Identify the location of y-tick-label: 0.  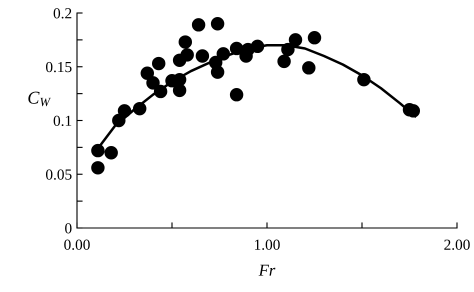
(68, 228).